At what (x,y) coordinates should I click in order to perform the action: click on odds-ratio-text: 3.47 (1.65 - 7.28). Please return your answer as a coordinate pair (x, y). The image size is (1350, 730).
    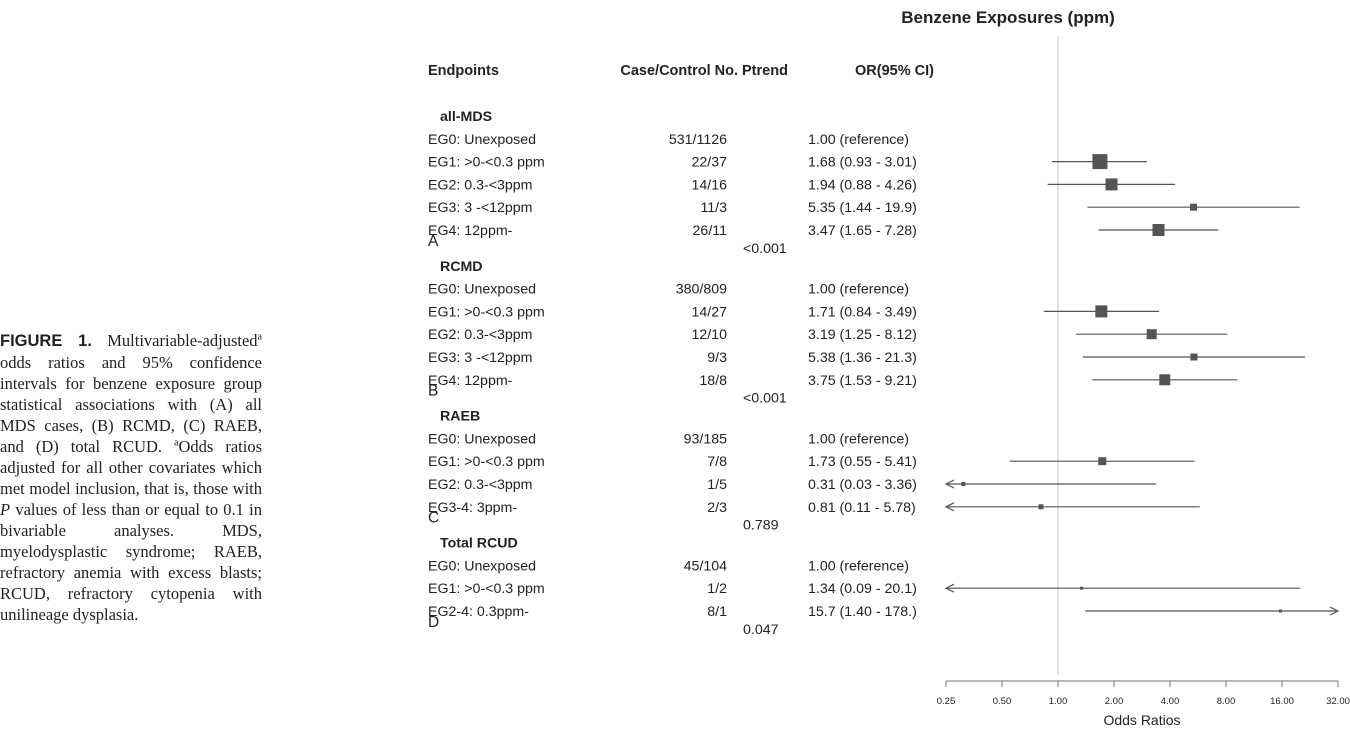
    Looking at the image, I should click on (862, 231).